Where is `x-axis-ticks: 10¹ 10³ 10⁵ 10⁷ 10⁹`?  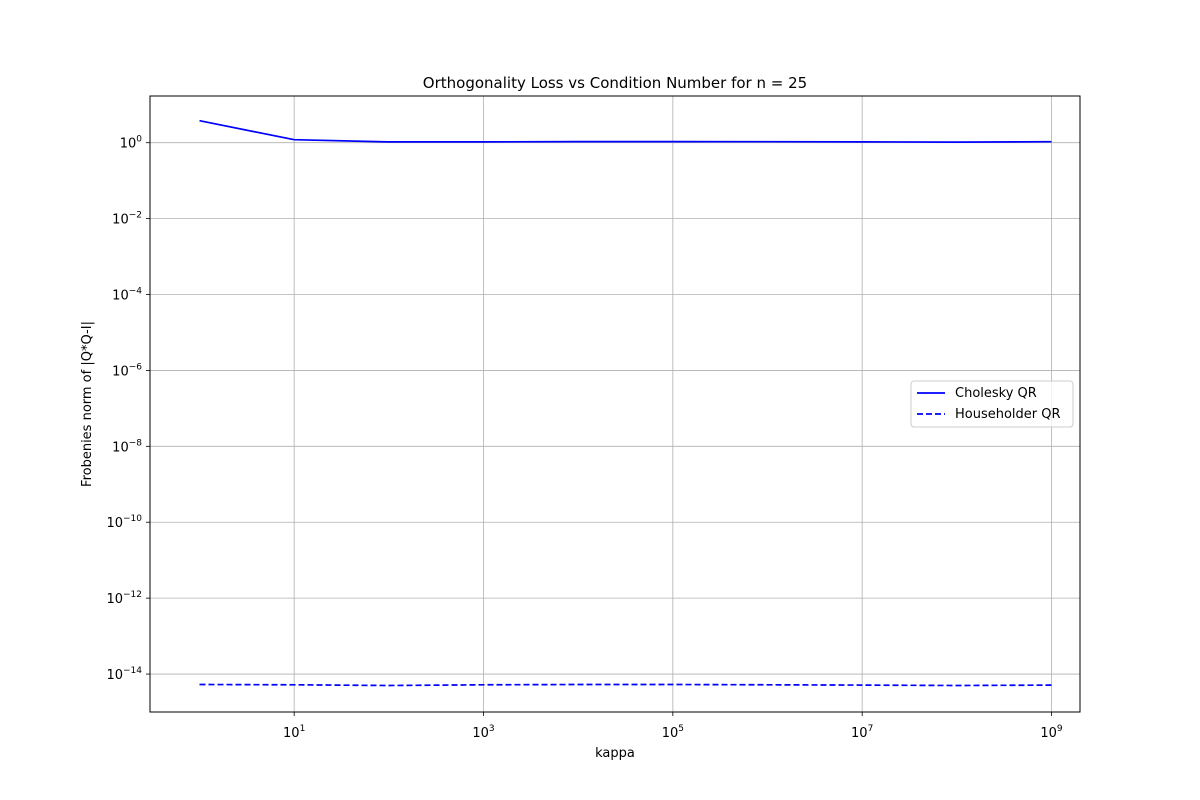 x-axis-ticks: 10¹ 10³ 10⁵ 10⁷ 10⁹ is located at coordinates (673, 726).